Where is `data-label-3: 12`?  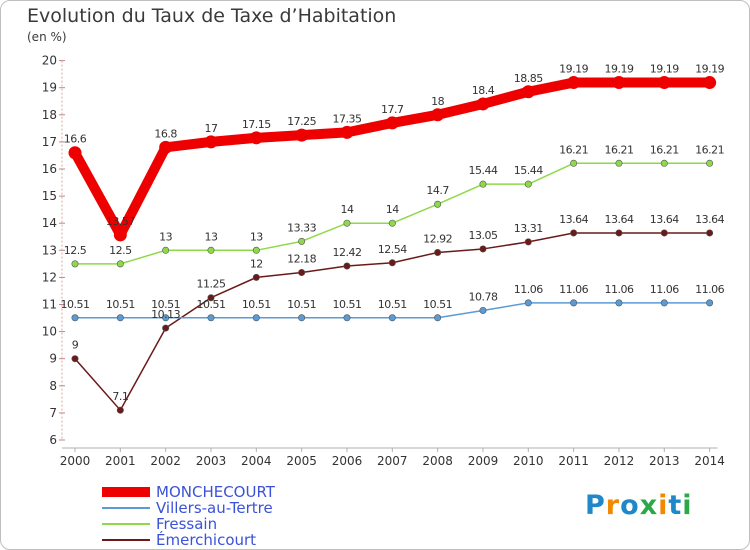
data-label-3: 12 is located at coordinates (256, 263).